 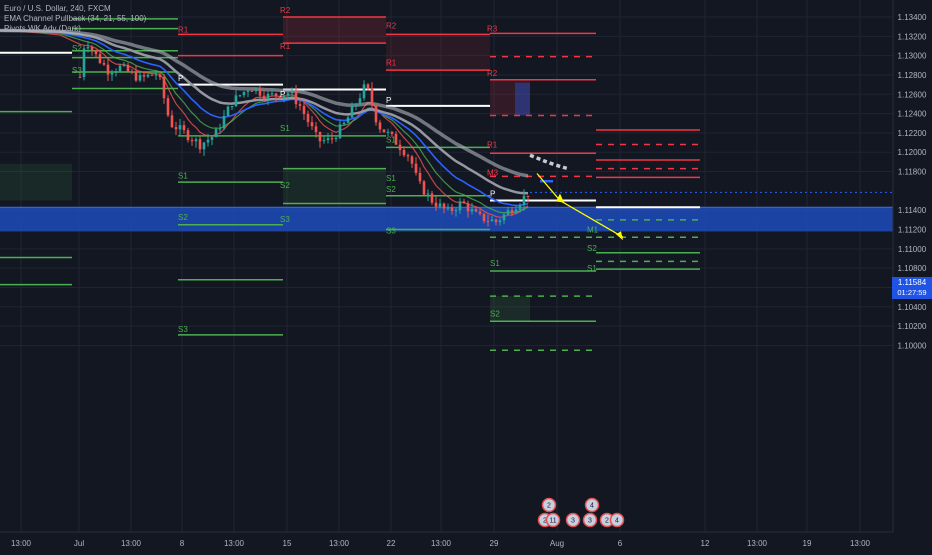 I want to click on indicator-pivots: Pivots WK Adv (Dark), so click(x=42, y=28).